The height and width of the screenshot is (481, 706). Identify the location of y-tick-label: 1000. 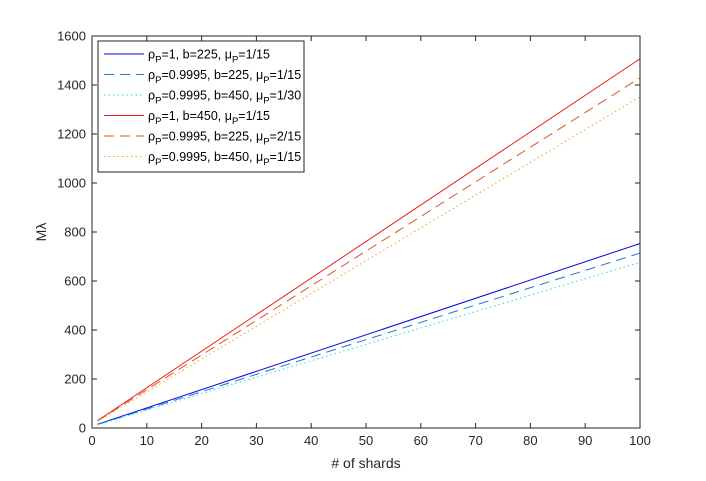
(71, 183).